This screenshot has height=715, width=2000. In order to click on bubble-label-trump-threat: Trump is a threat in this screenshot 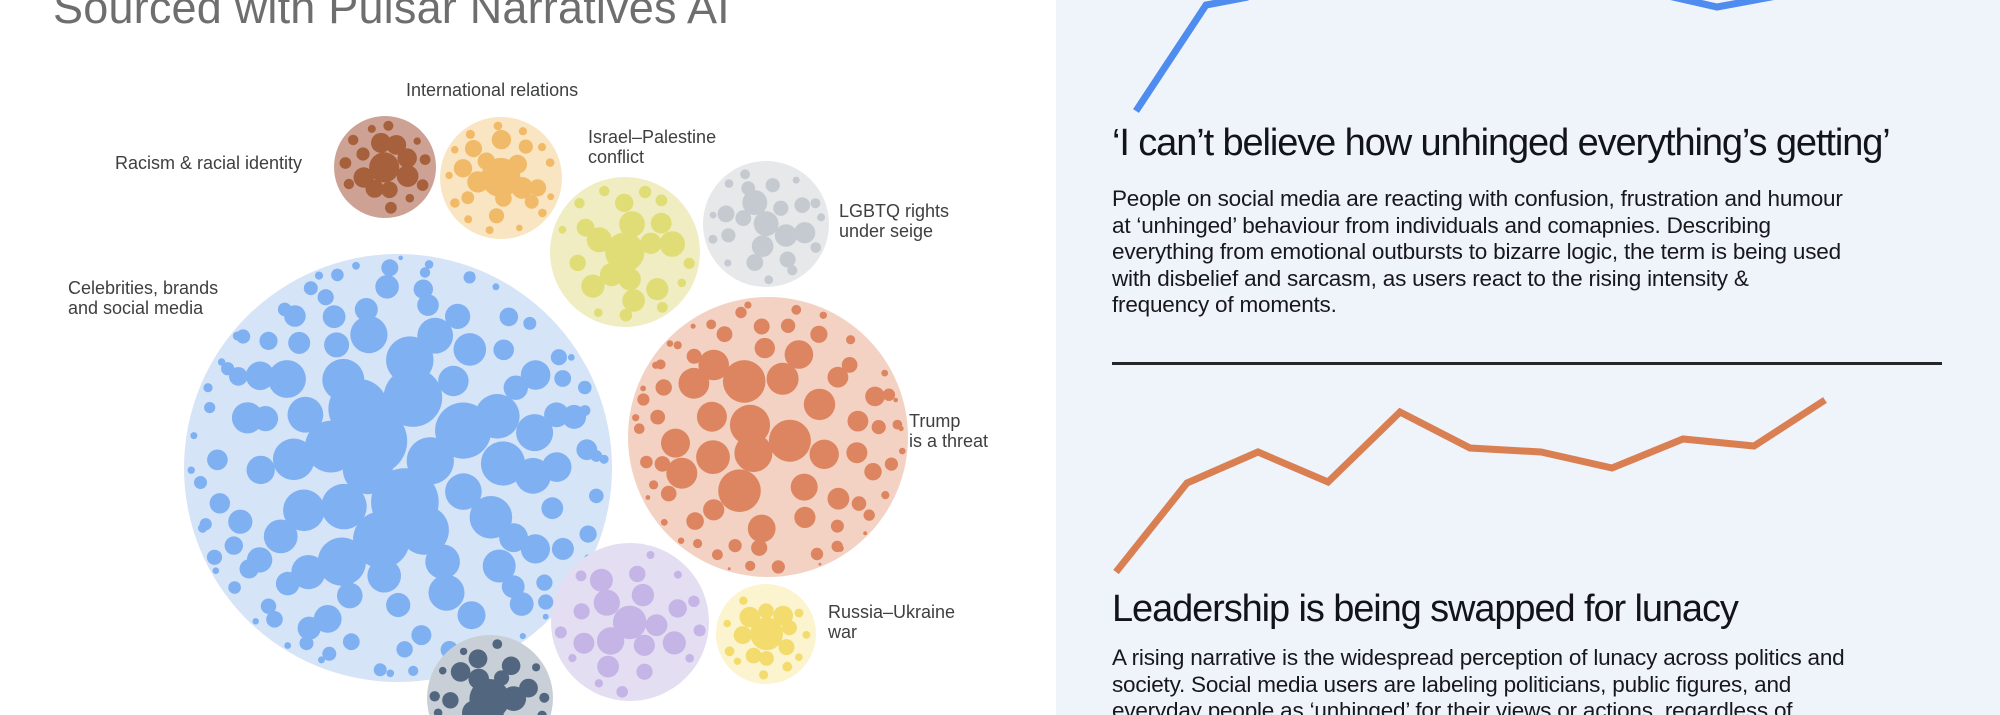, I will do `click(949, 431)`.